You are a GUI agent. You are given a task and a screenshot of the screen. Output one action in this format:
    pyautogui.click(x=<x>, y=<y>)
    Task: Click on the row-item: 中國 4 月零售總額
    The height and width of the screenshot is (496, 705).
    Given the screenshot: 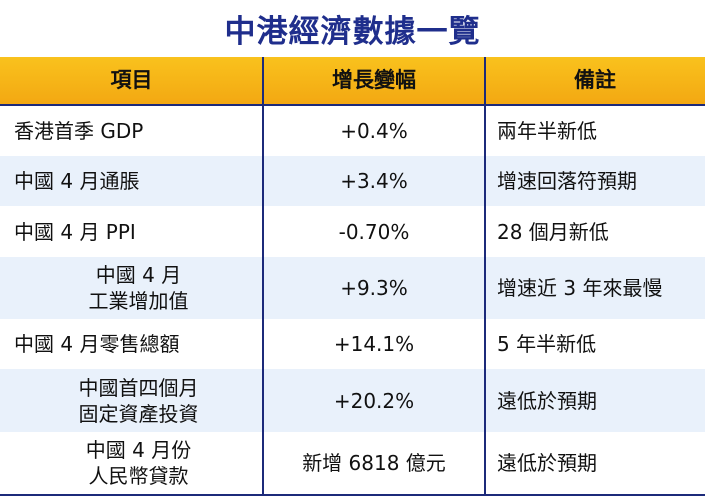 What is the action you would take?
    pyautogui.click(x=97, y=344)
    